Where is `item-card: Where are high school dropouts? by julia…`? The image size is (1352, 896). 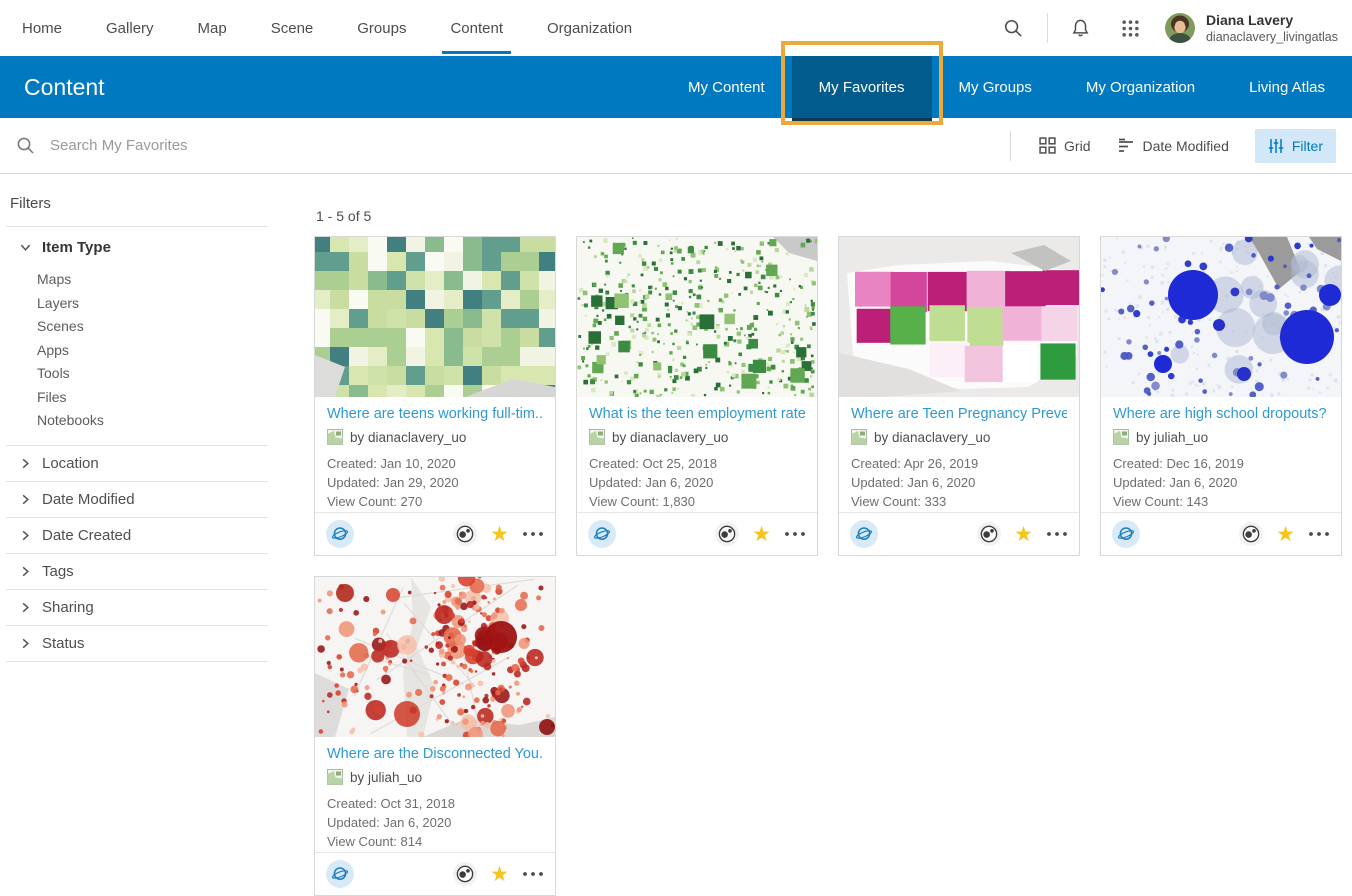 item-card: Where are high school dropouts? by julia… is located at coordinates (1221, 396).